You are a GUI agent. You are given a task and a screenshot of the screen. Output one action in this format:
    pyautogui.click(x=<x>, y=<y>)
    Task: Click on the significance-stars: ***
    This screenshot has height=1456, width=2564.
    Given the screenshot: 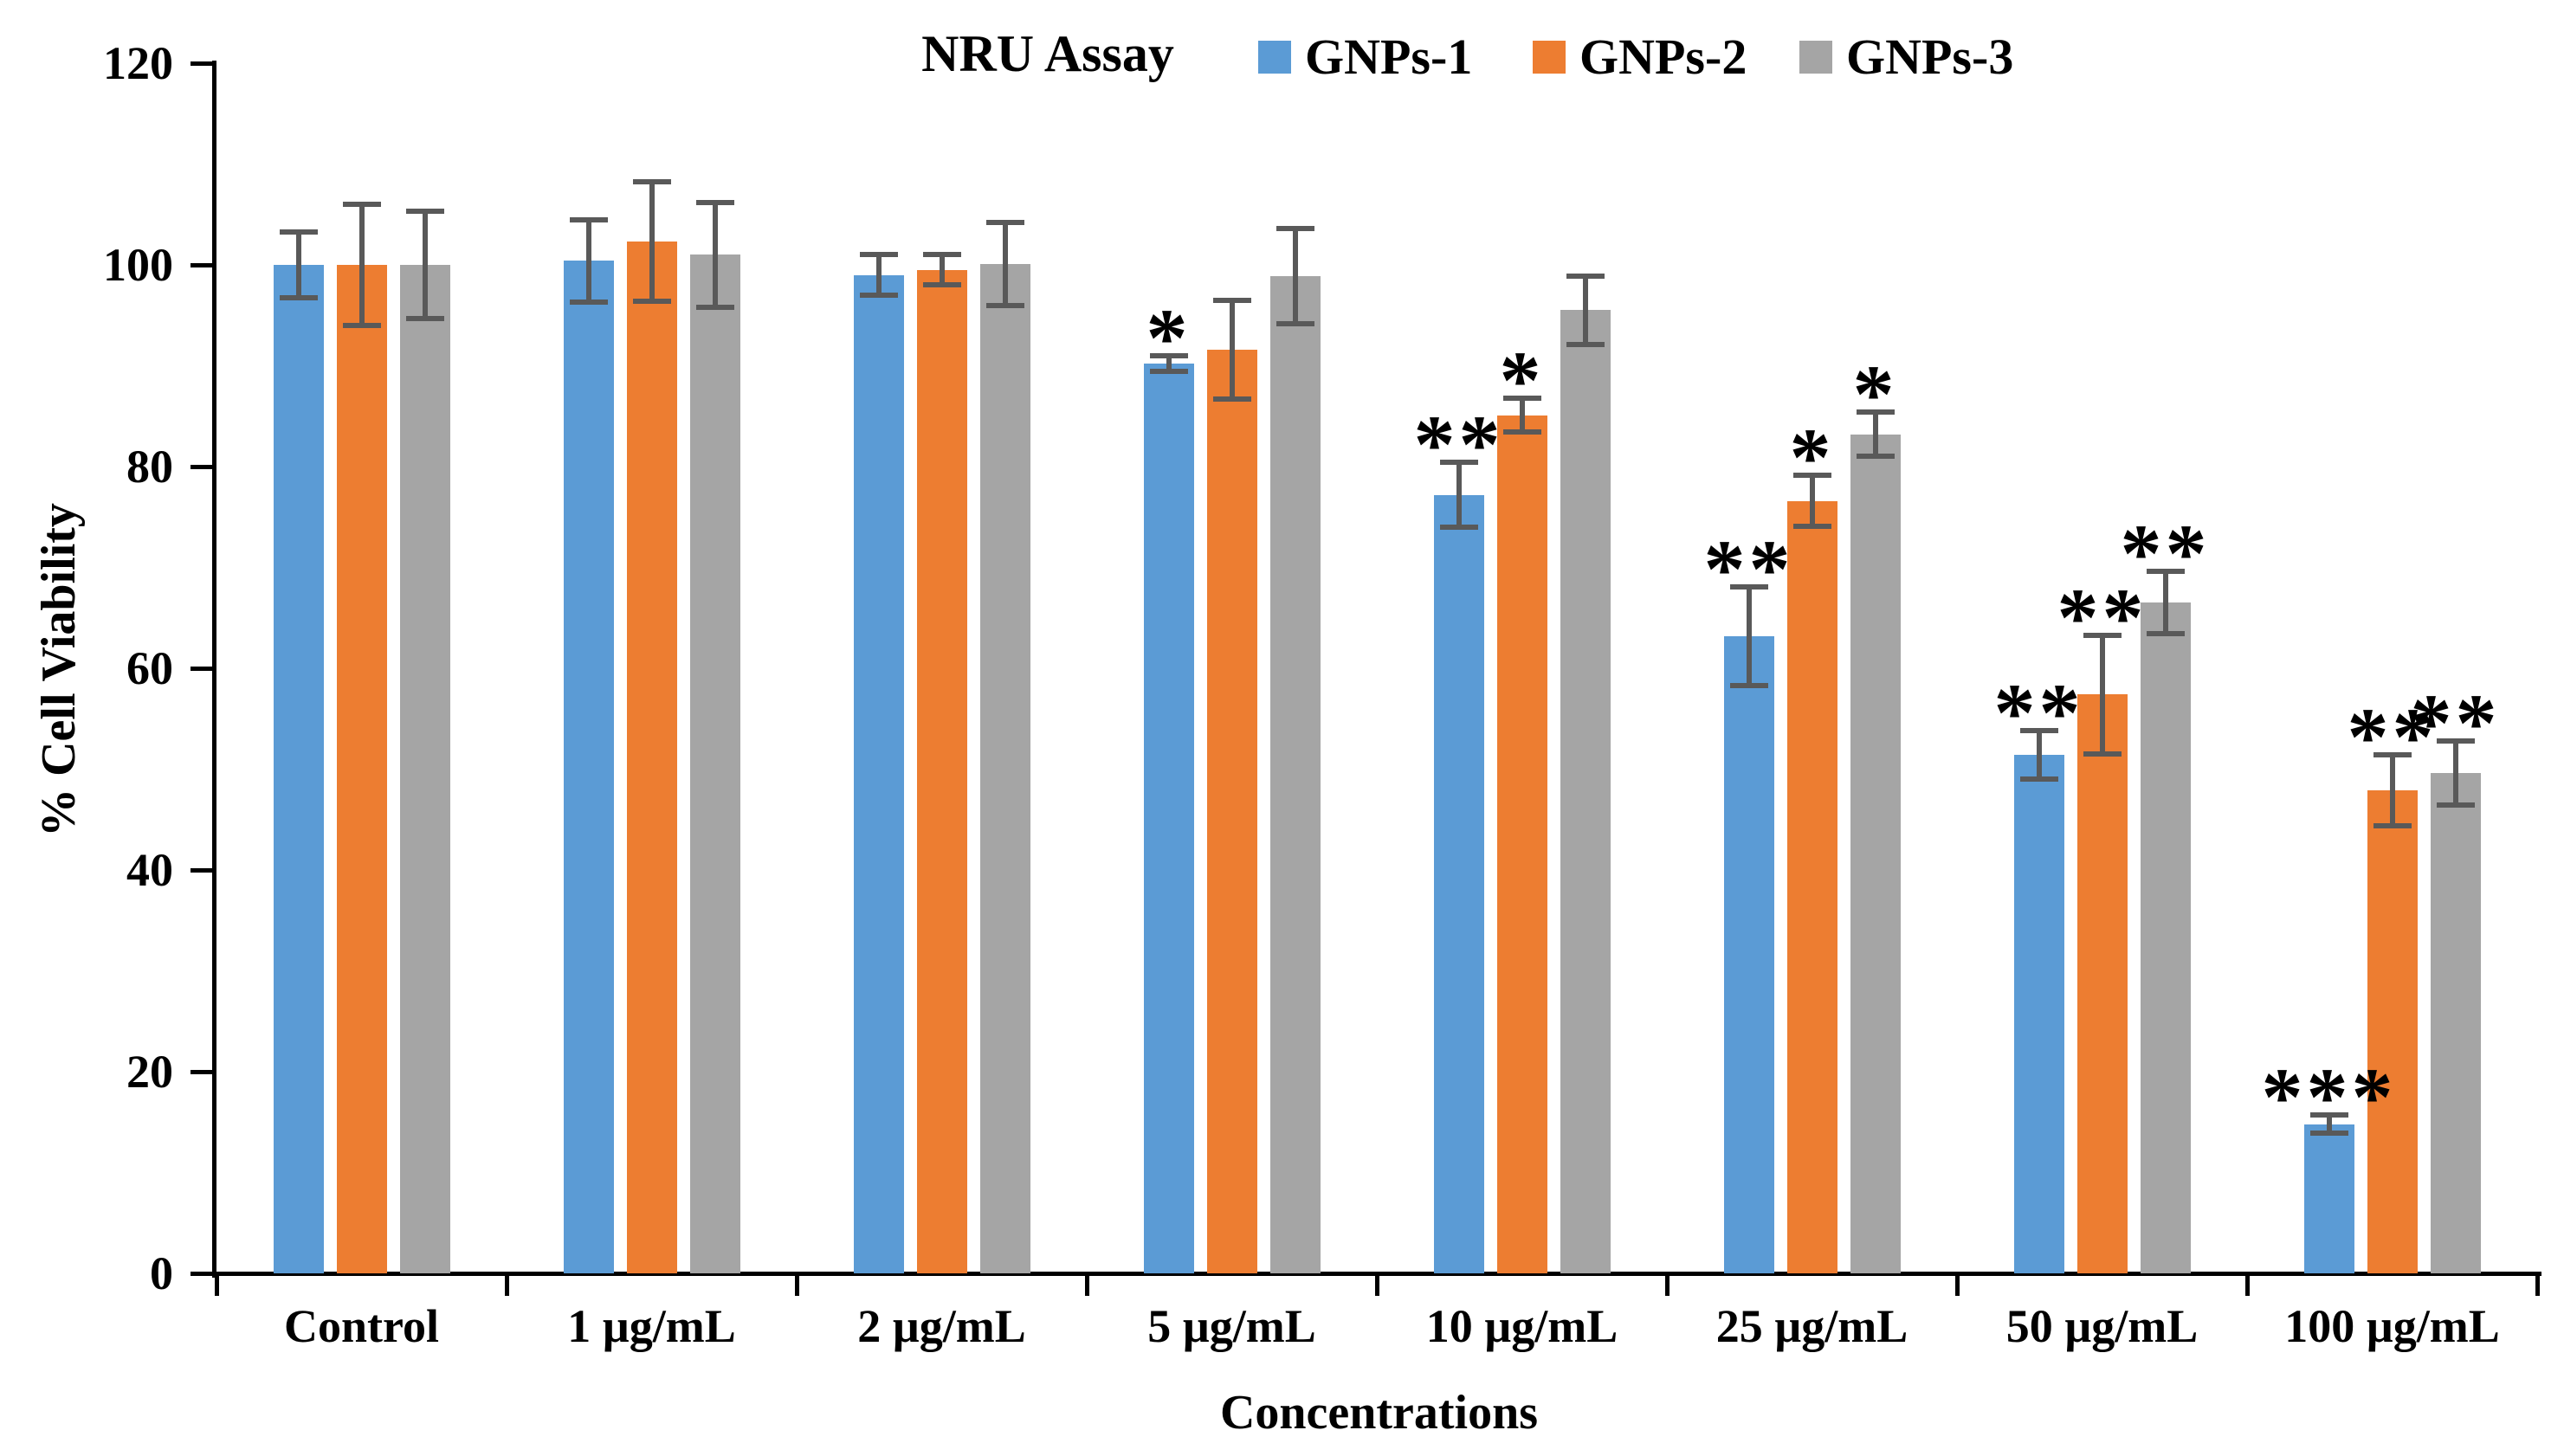 What is the action you would take?
    pyautogui.click(x=2329, y=1097)
    